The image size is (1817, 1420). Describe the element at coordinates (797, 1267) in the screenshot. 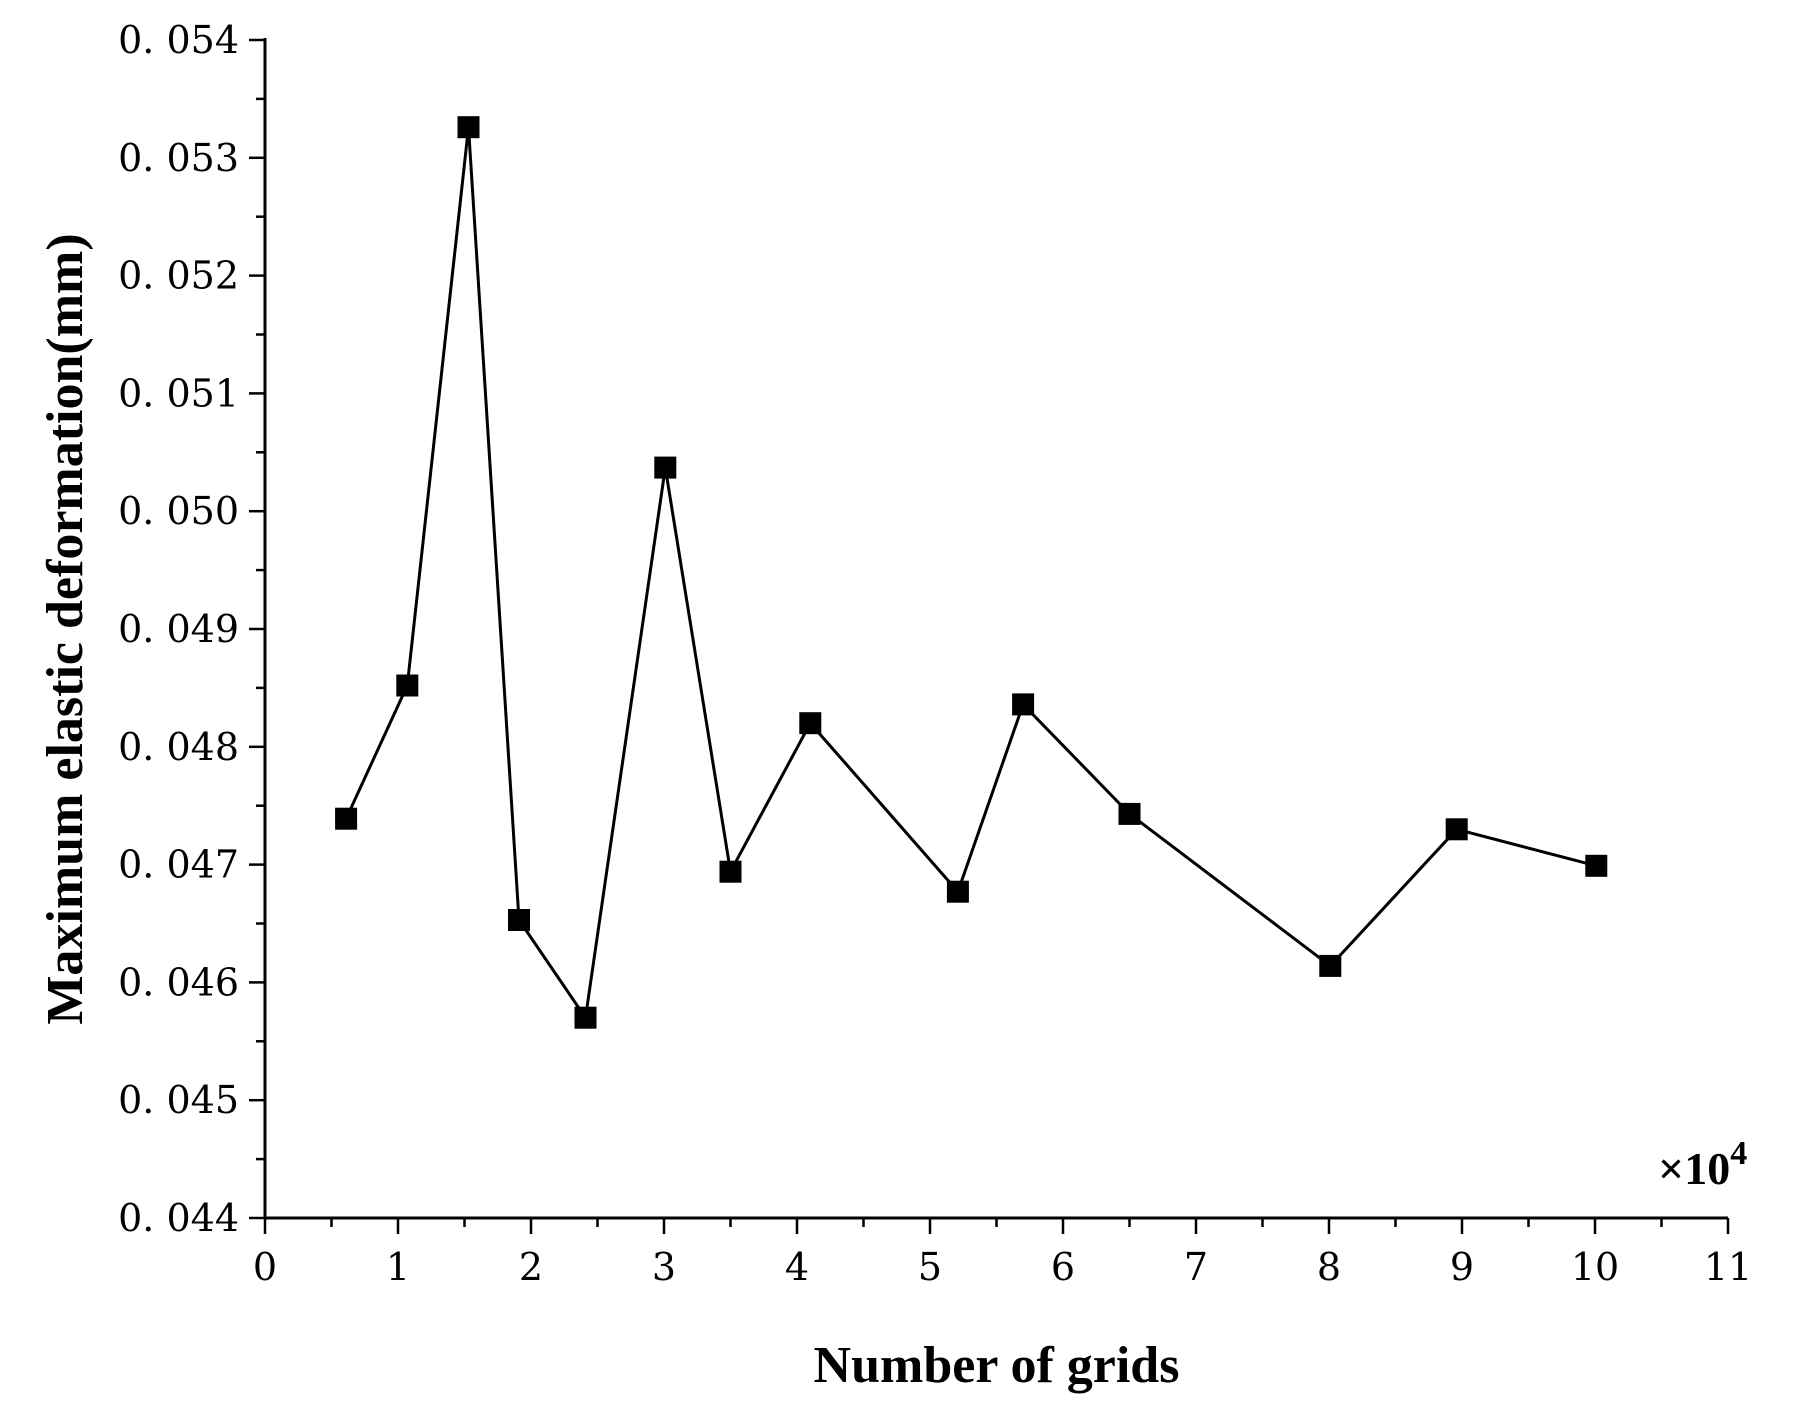

I see `x-tick-label: 4` at that location.